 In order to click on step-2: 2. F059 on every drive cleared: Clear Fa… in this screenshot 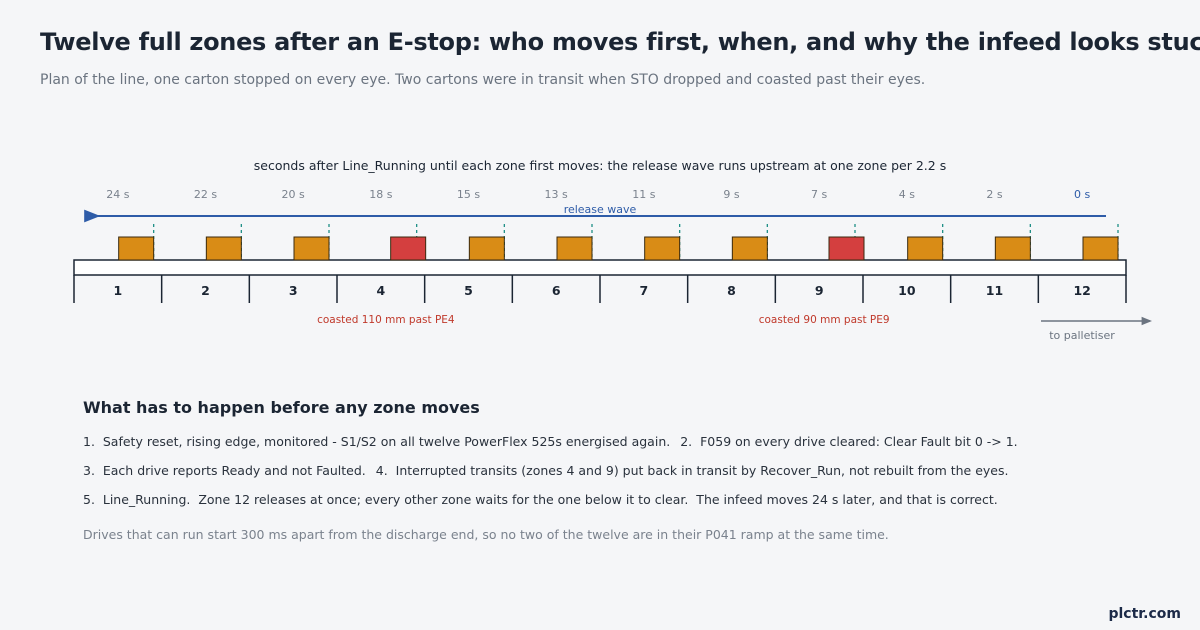, I will do `click(849, 441)`.